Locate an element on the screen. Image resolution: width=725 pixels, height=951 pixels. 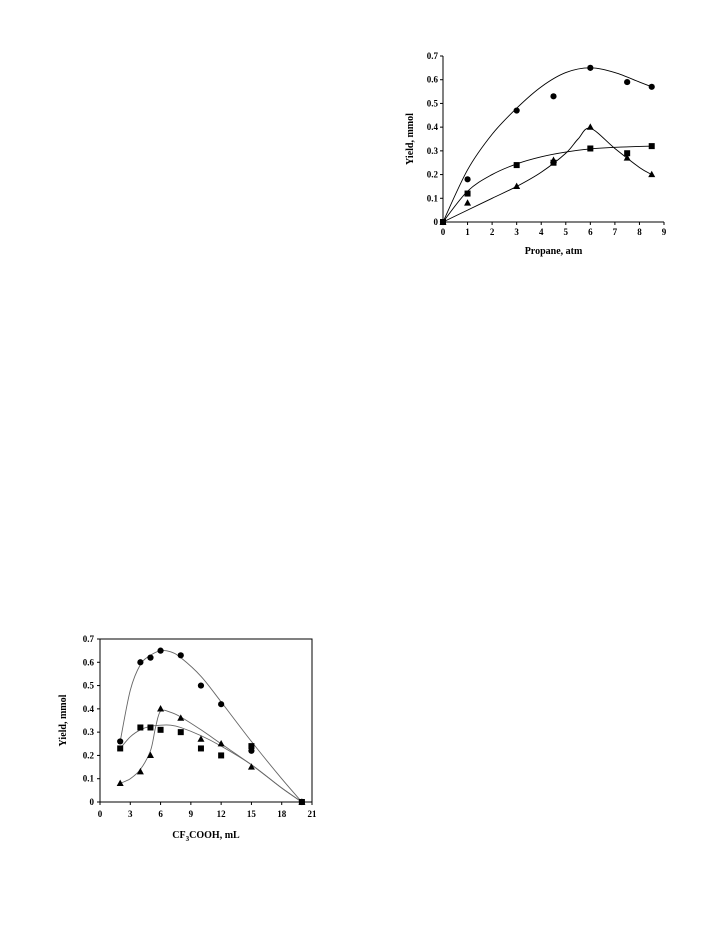
x-tick-label: 18 is located at coordinates (282, 814).